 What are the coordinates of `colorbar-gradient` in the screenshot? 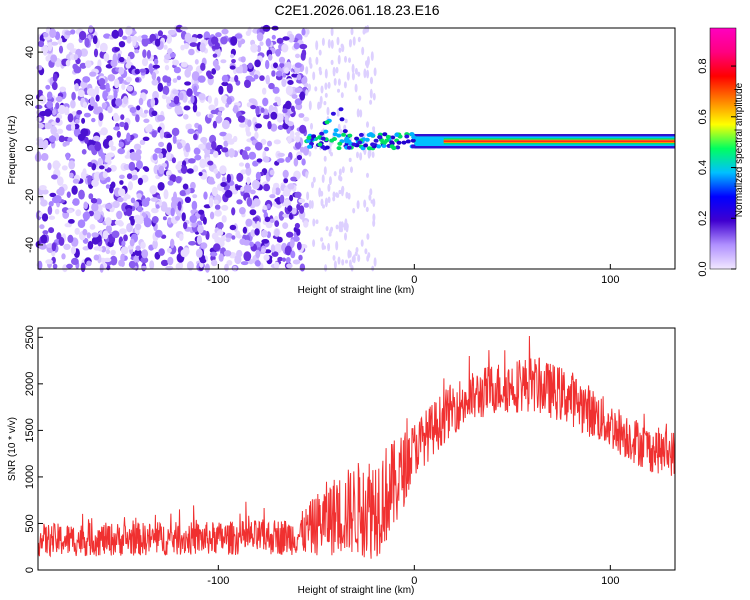 It's located at (723, 148).